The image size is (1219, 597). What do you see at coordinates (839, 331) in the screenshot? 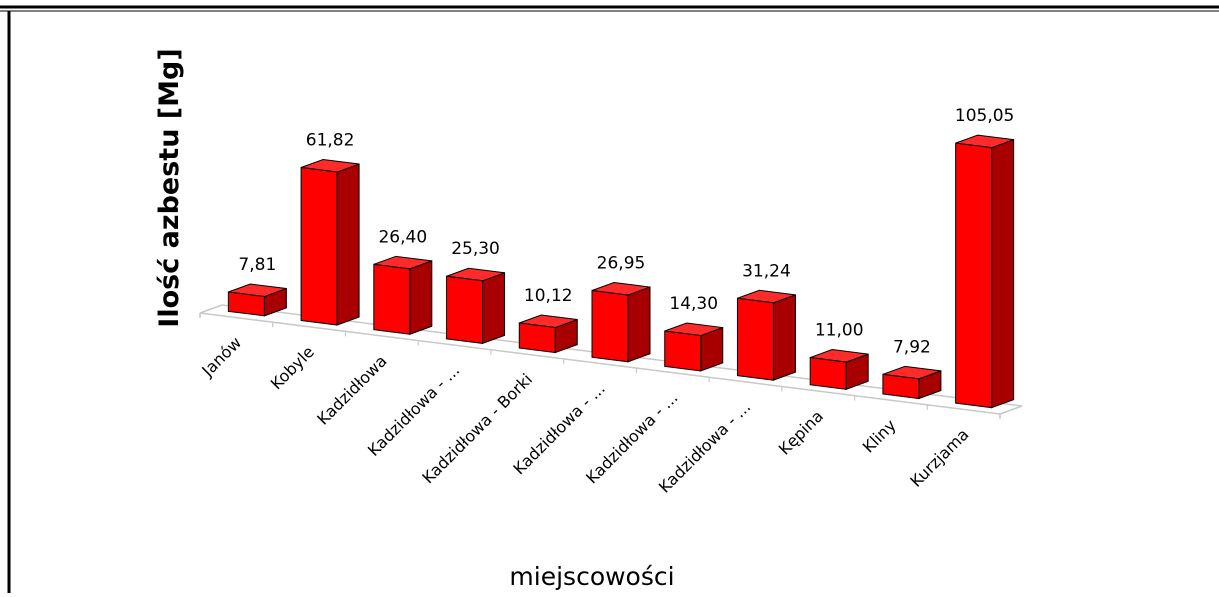
I see `data-label: 11,00` at bounding box center [839, 331].